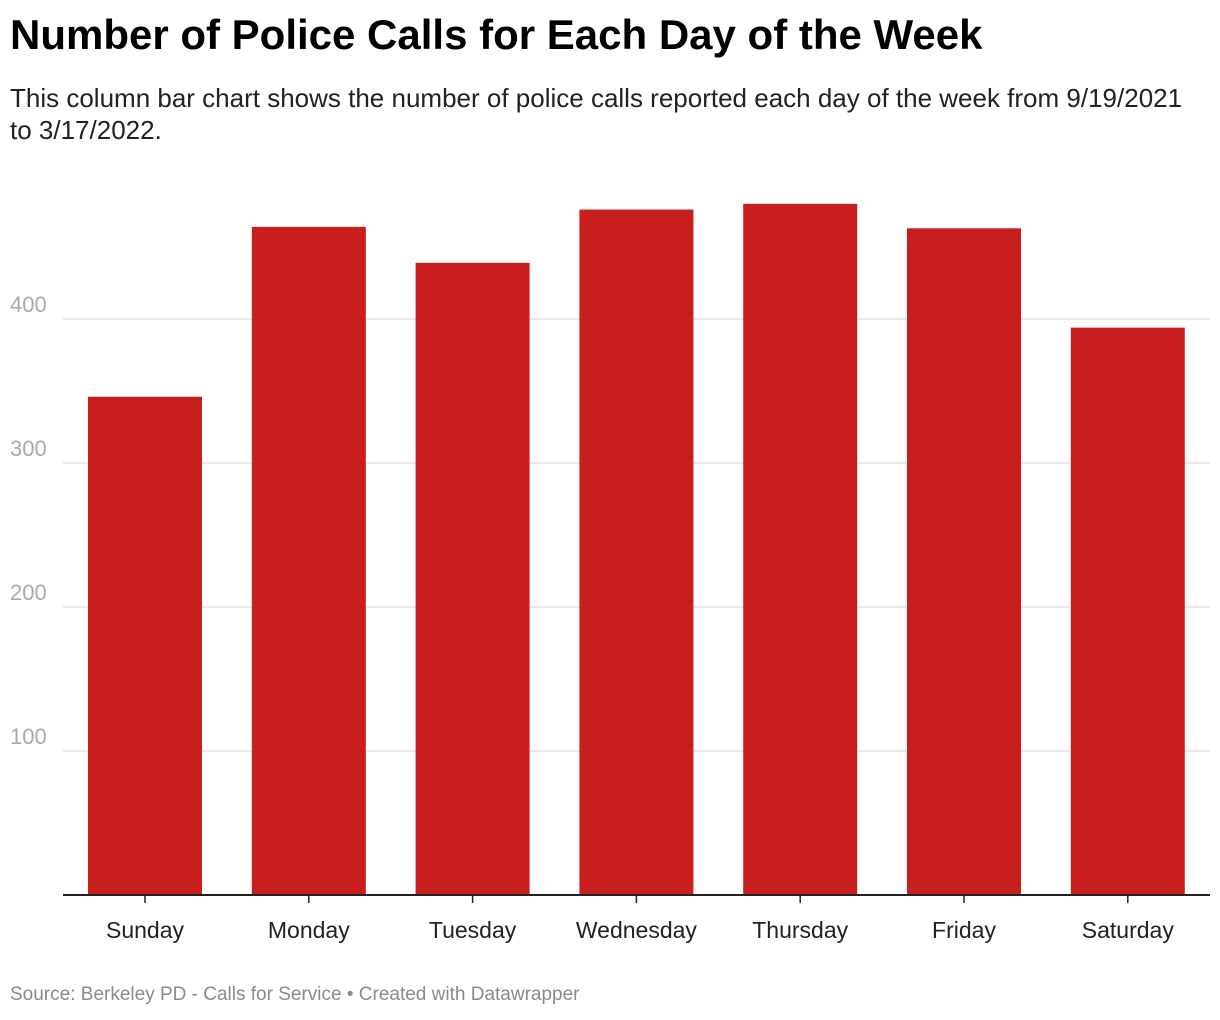 Image resolution: width=1220 pixels, height=1020 pixels. Describe the element at coordinates (308, 561) in the screenshot. I see `bar-monday` at that location.